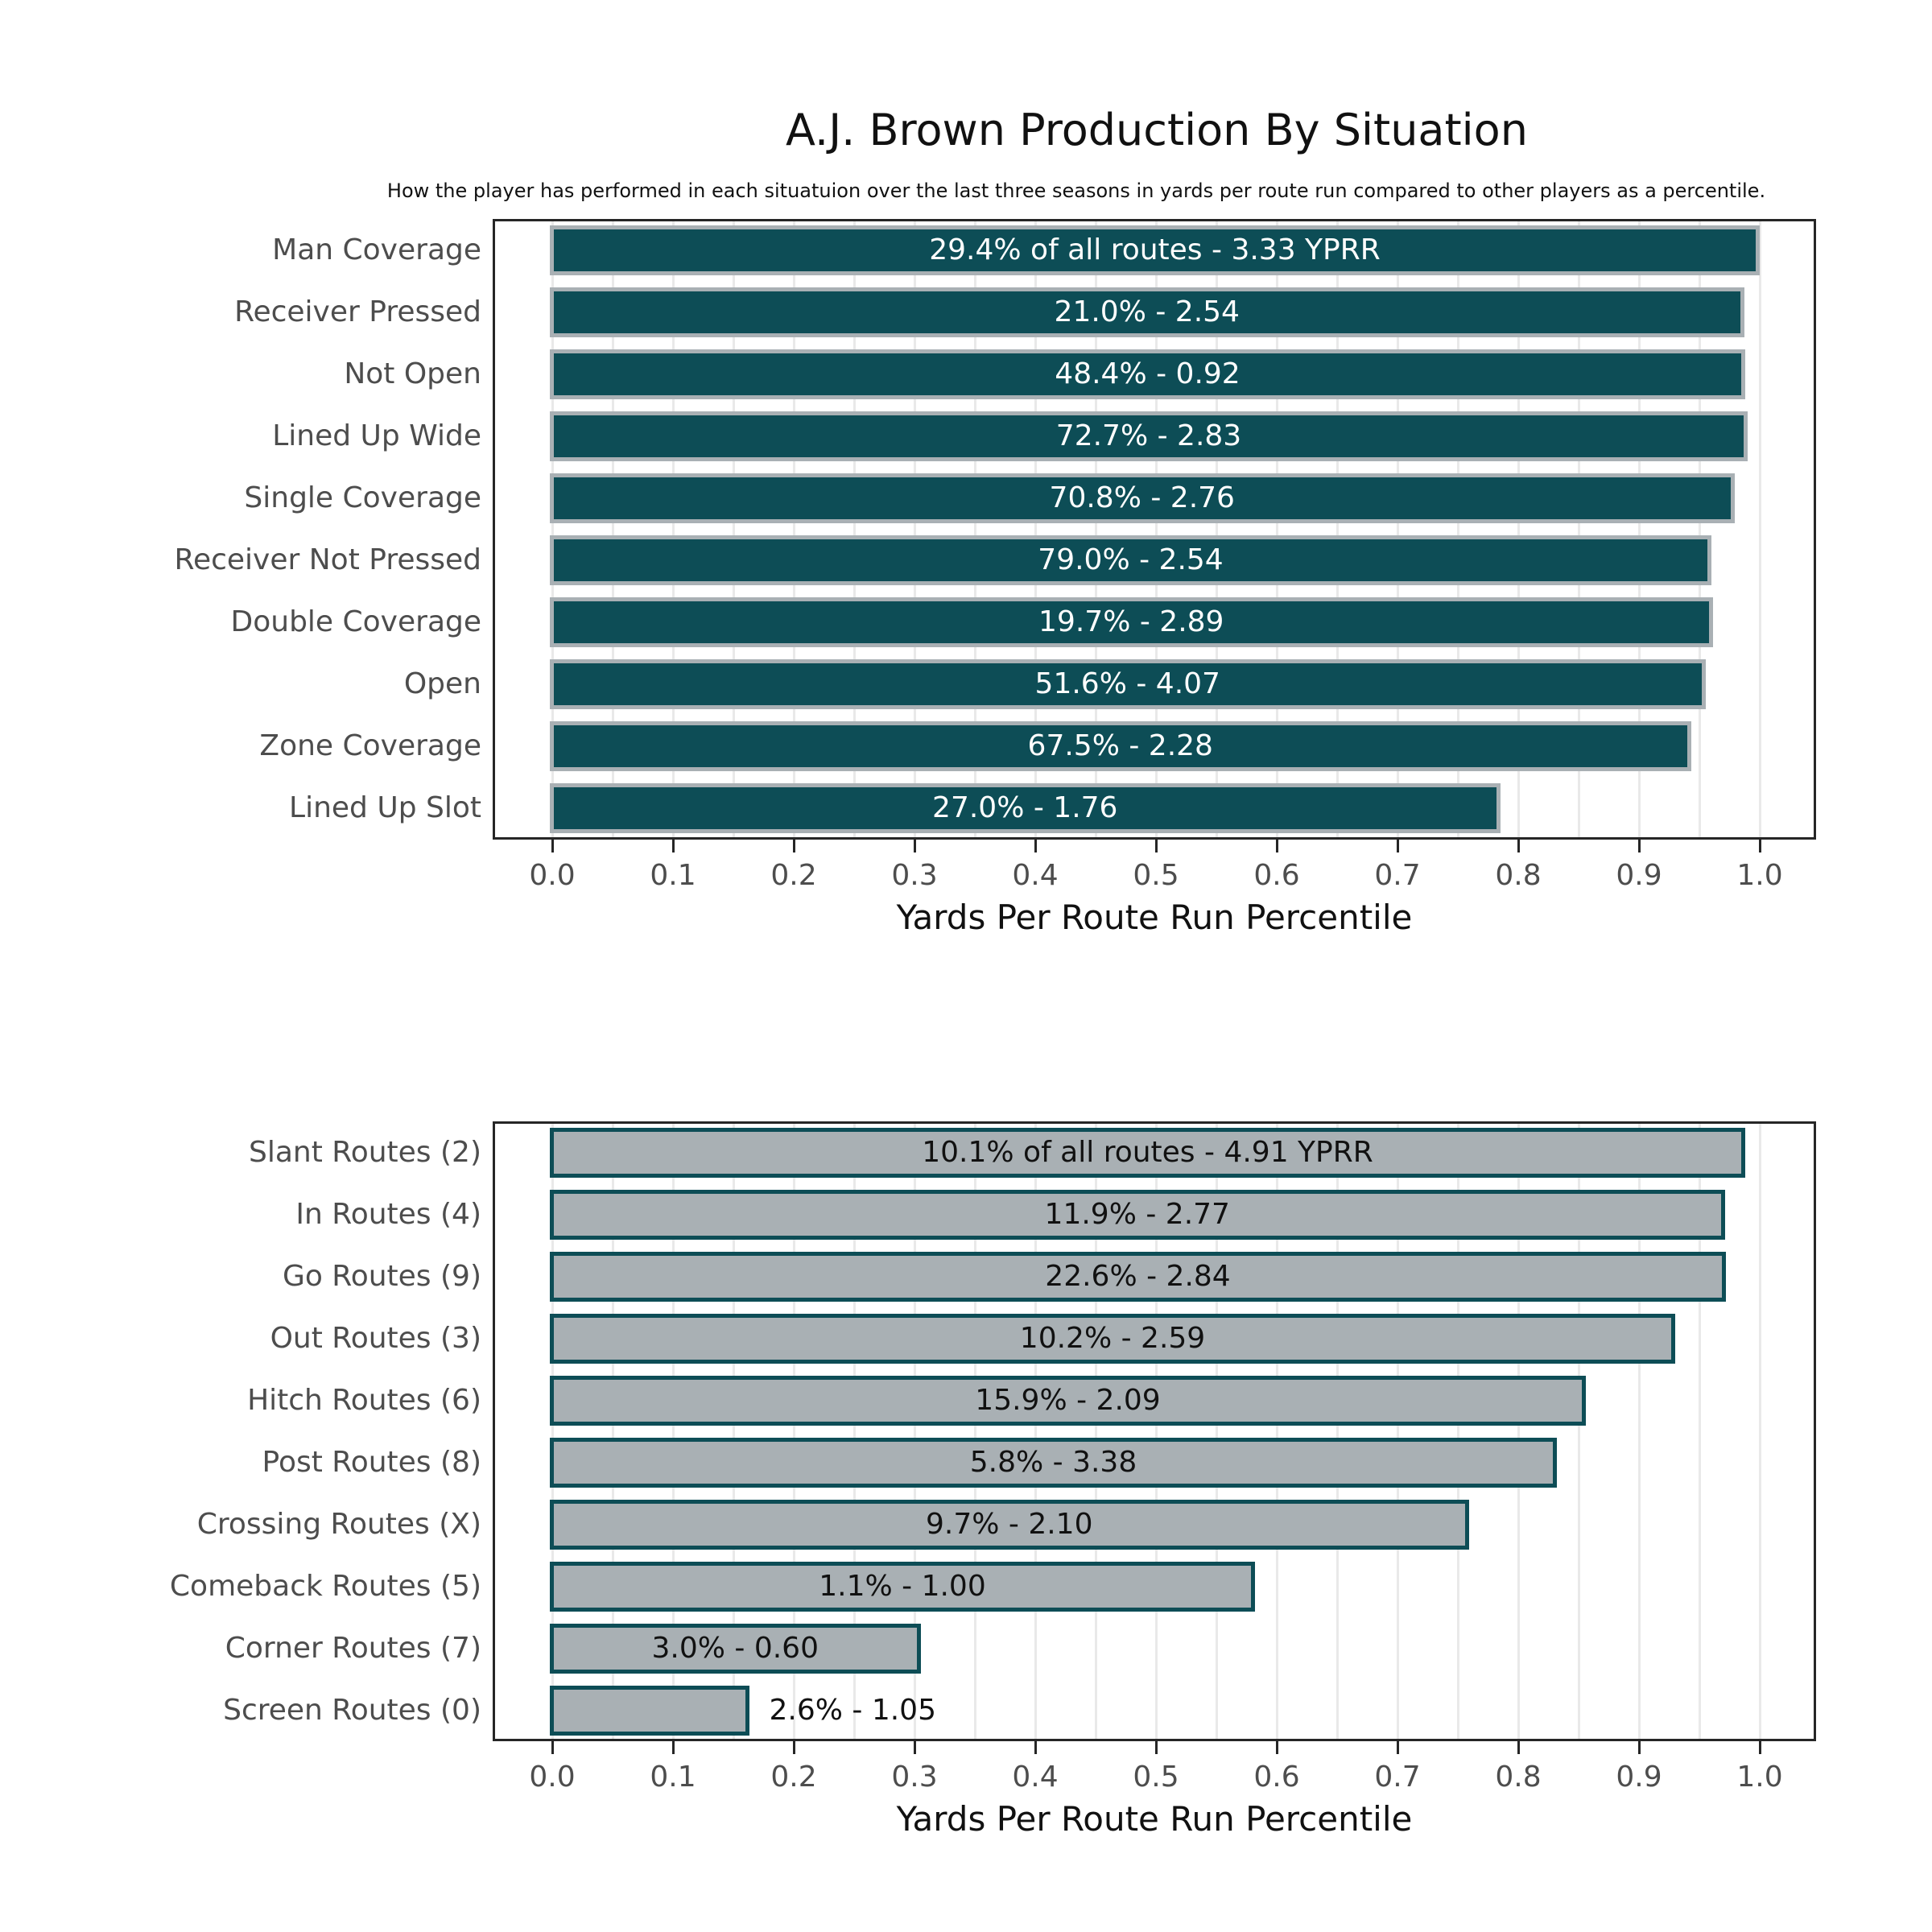 This screenshot has width=1932, height=1932. What do you see at coordinates (1156, 875) in the screenshot?
I see `x-tick-label: 0.5` at bounding box center [1156, 875].